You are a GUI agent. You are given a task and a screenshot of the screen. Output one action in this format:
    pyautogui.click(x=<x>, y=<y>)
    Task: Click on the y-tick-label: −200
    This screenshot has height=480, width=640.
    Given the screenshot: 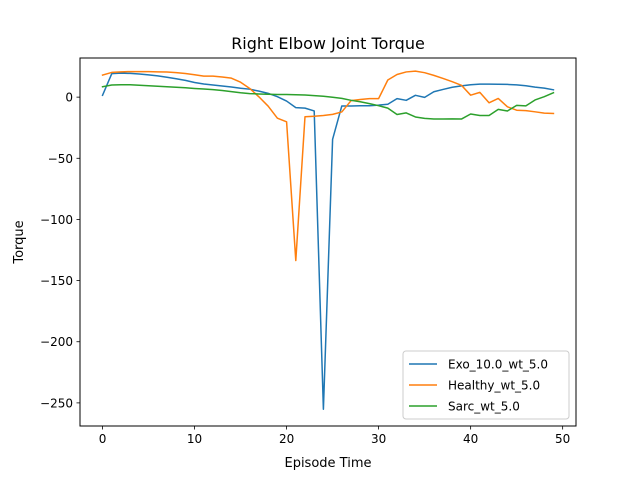 What is the action you would take?
    pyautogui.click(x=56, y=342)
    